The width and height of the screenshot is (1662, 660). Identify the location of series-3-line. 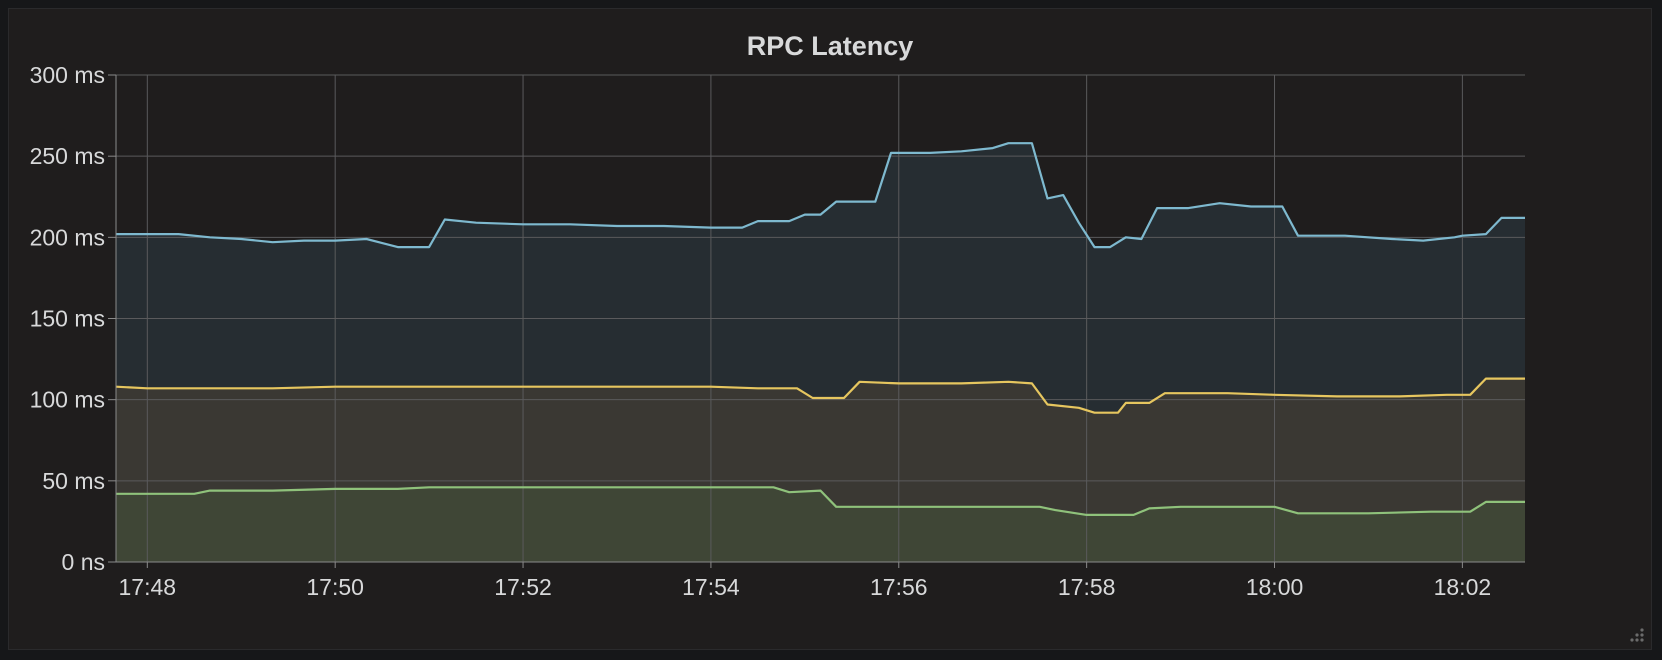
(820, 501).